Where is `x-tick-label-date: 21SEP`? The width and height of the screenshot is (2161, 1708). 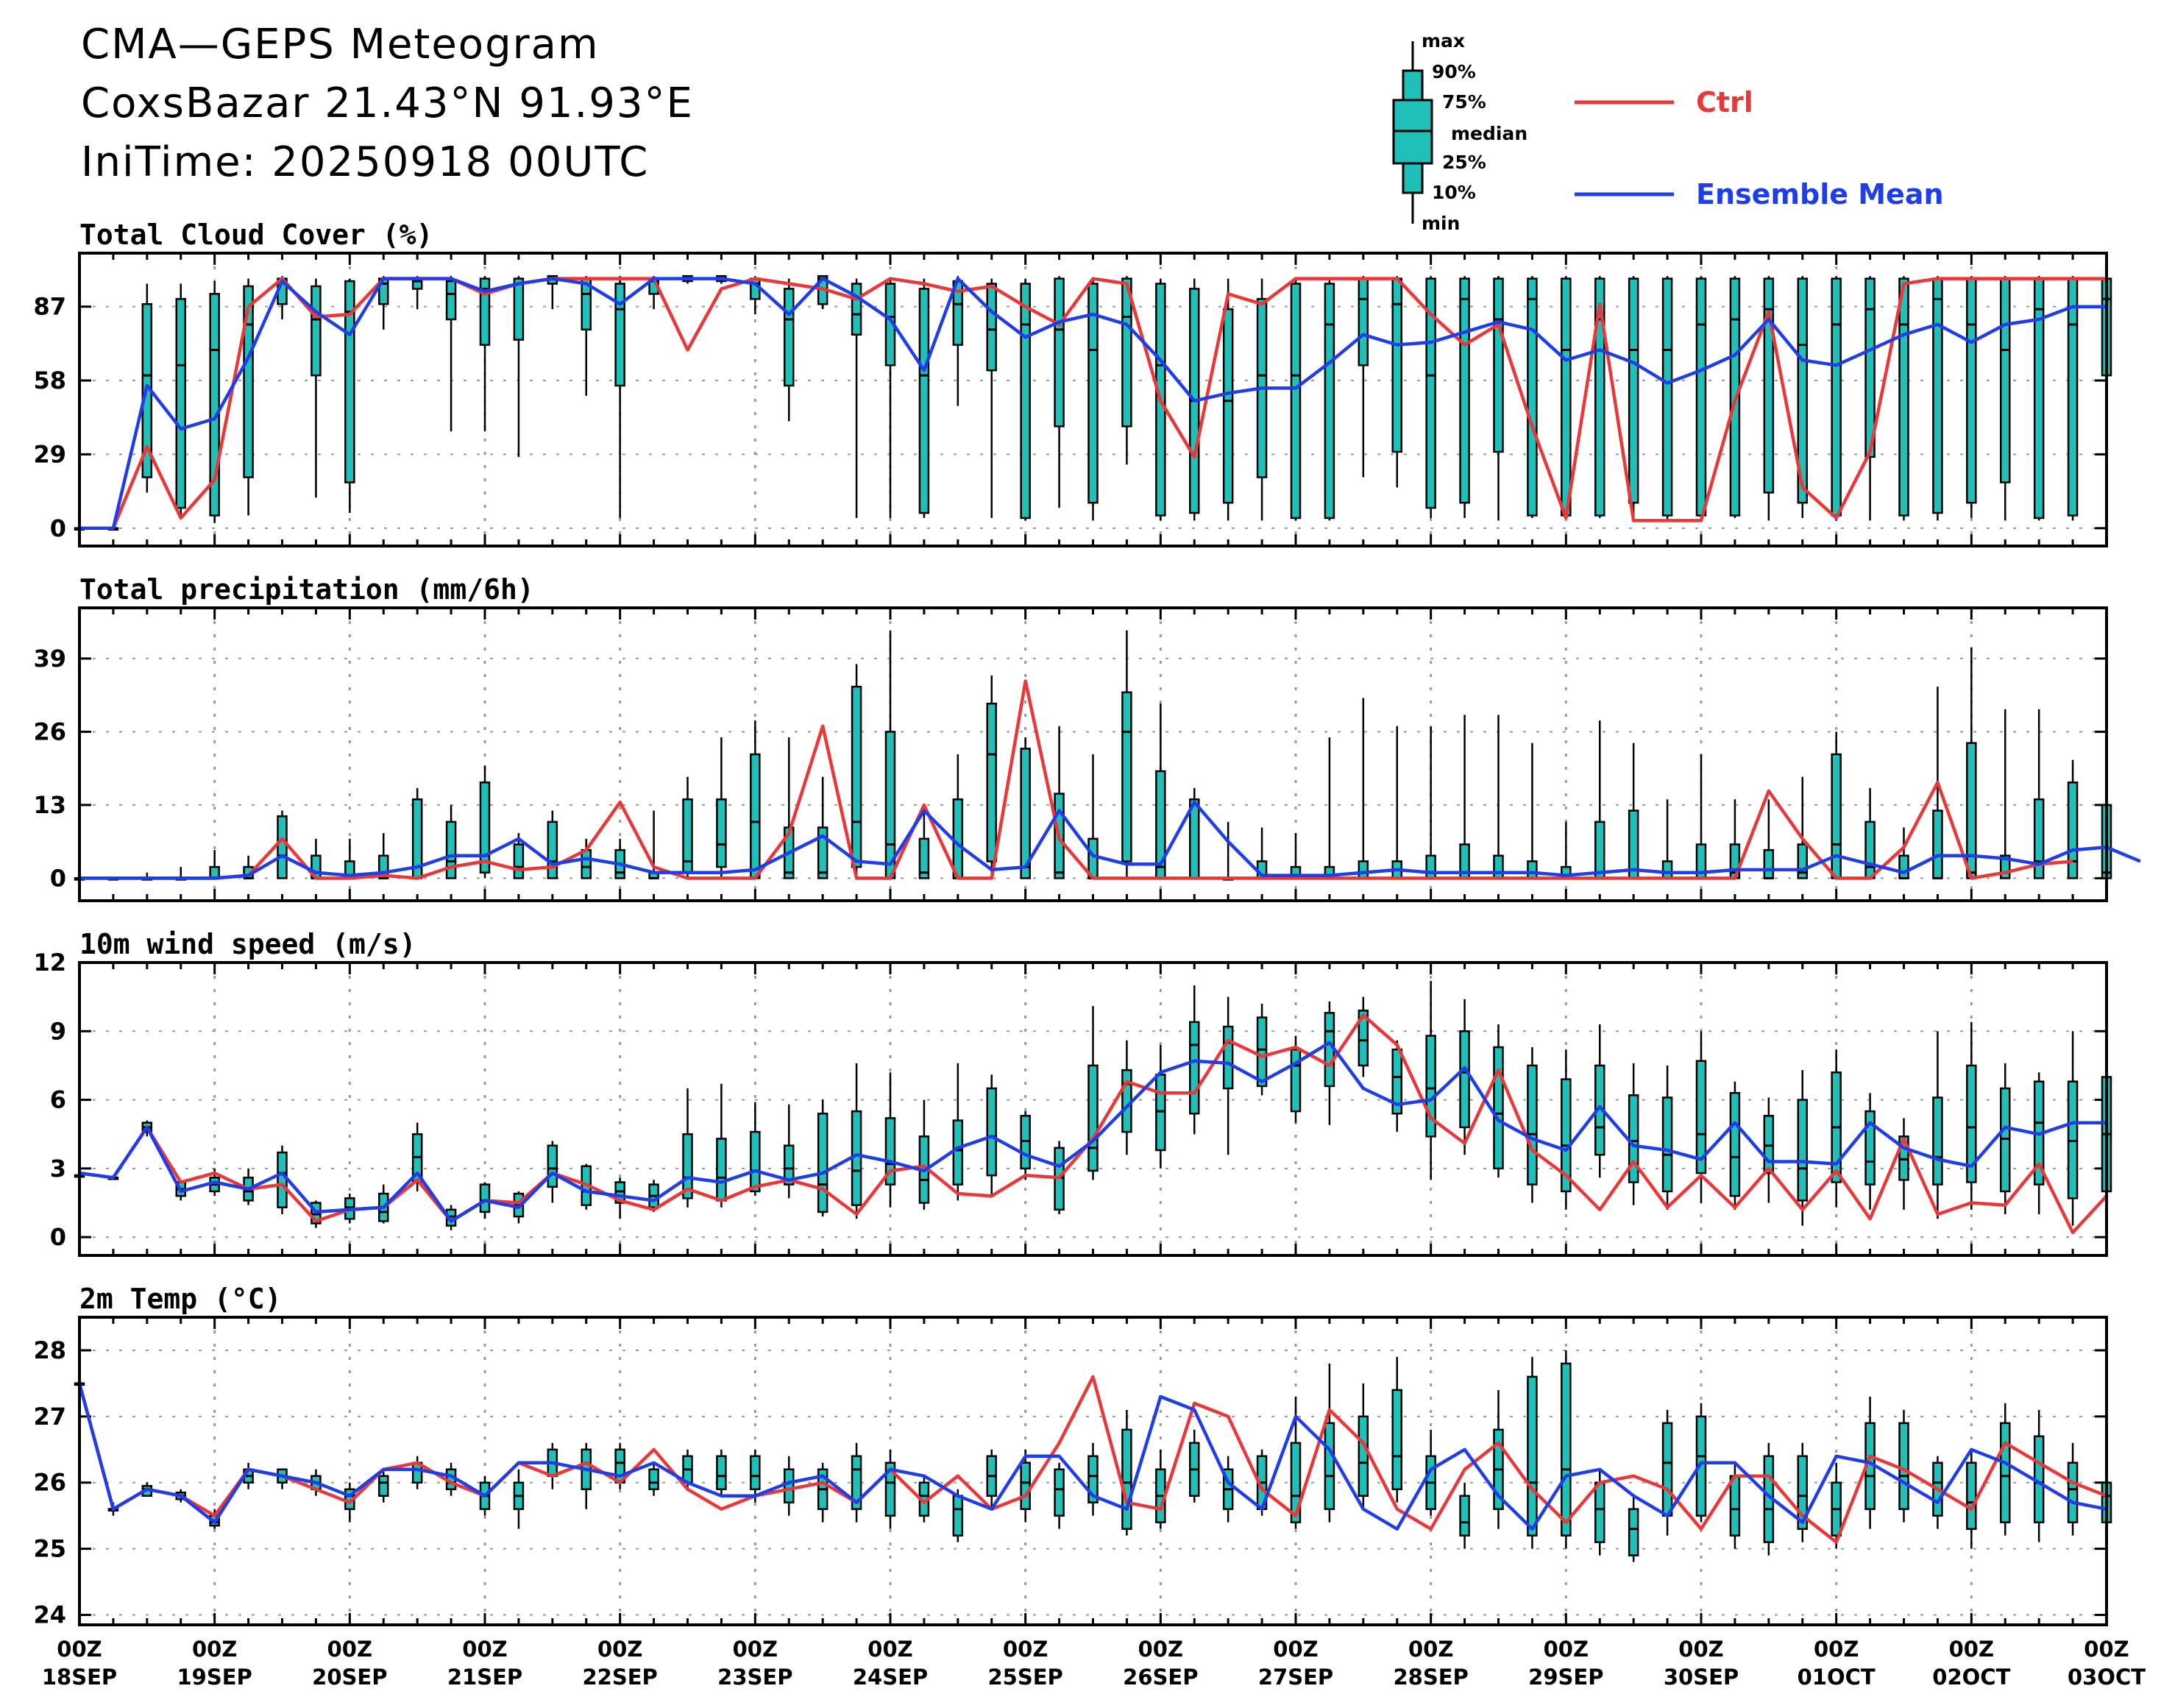 x-tick-label-date: 21SEP is located at coordinates (484, 1678).